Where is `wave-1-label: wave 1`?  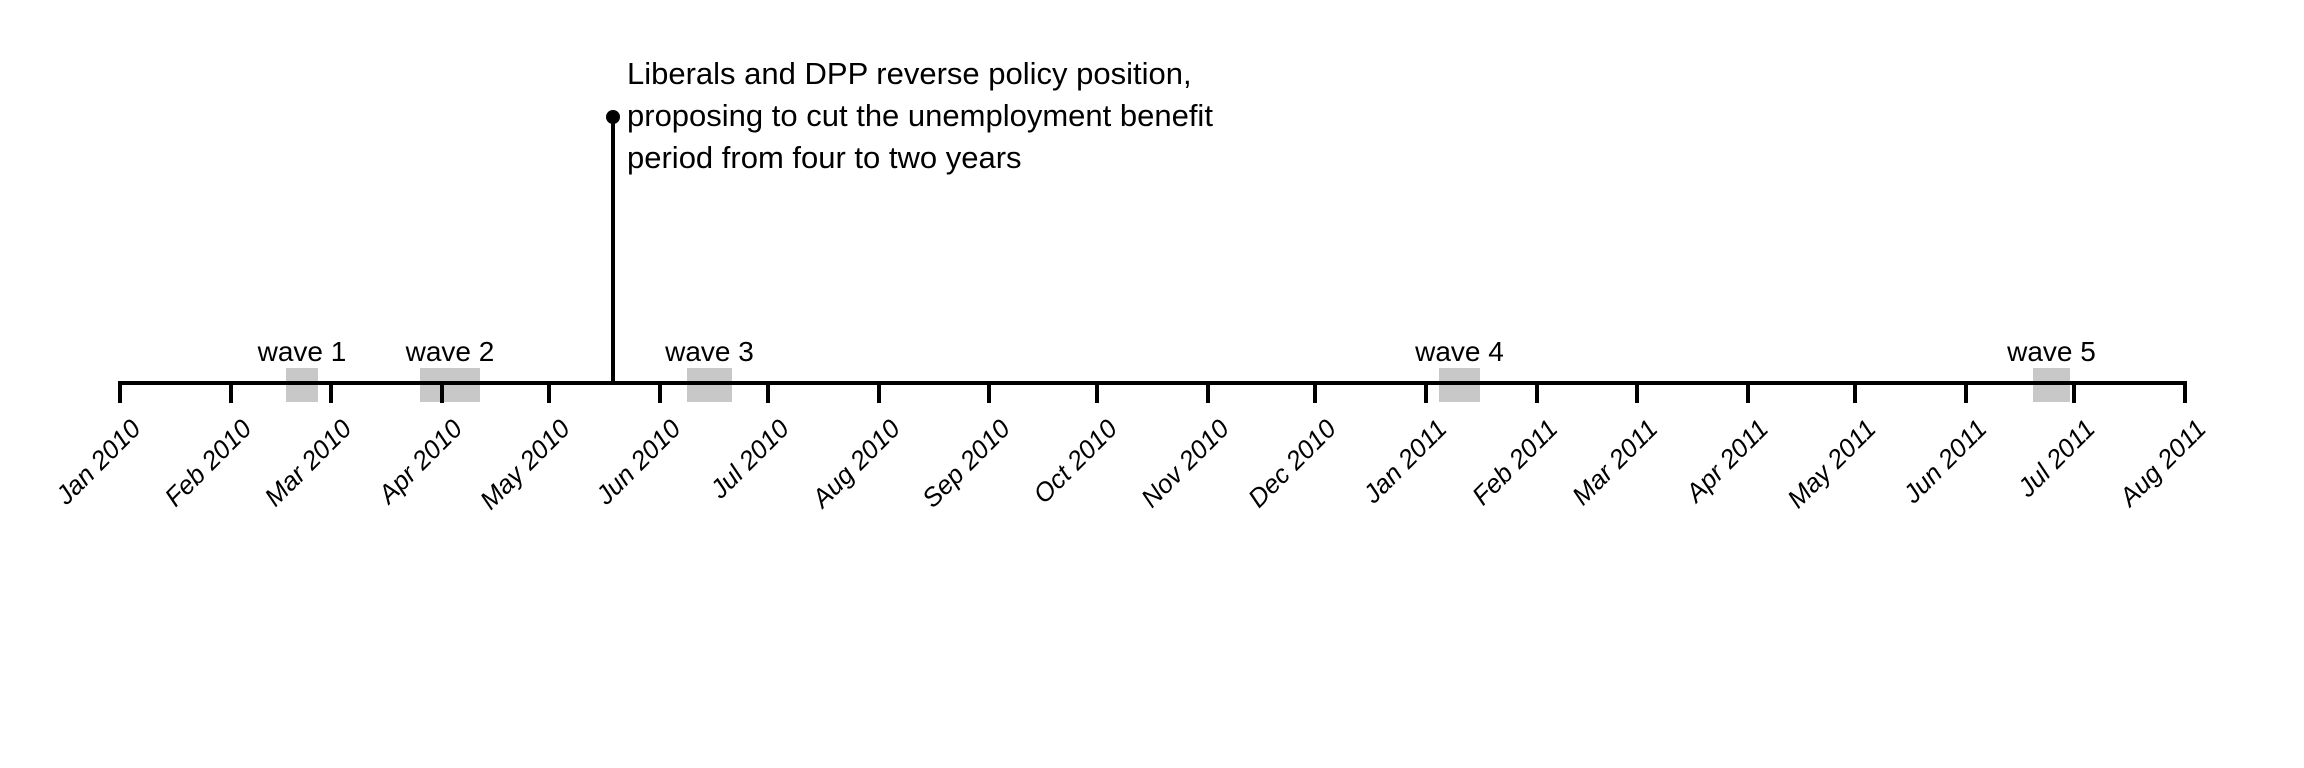
wave-1-label: wave 1 is located at coordinates (302, 351).